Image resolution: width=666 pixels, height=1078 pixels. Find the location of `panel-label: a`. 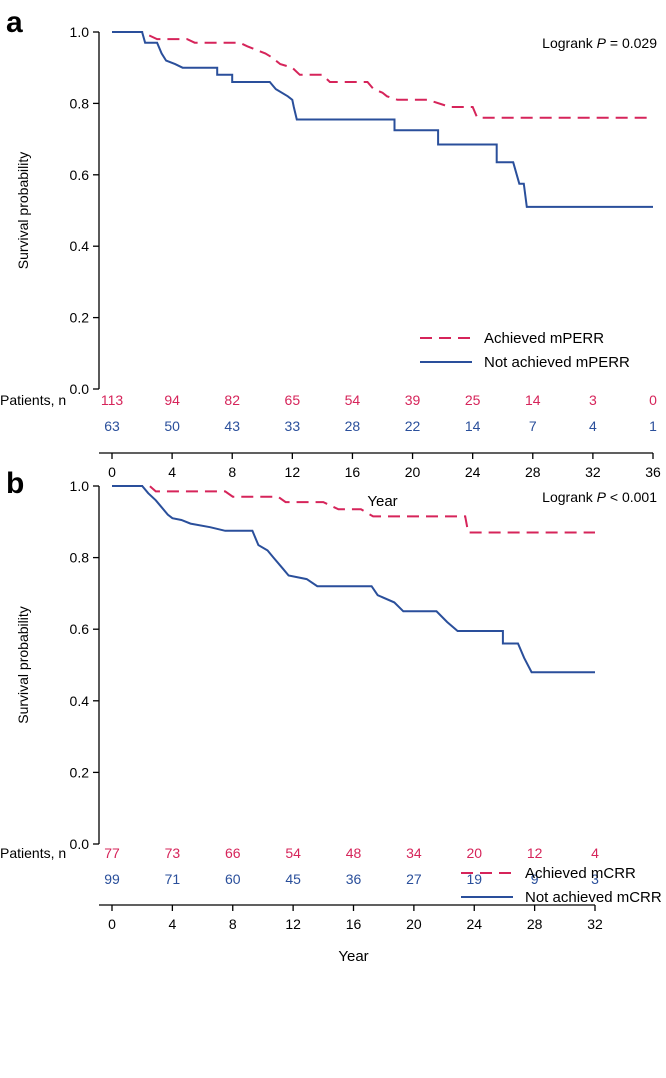

panel-label: a is located at coordinates (14, 22).